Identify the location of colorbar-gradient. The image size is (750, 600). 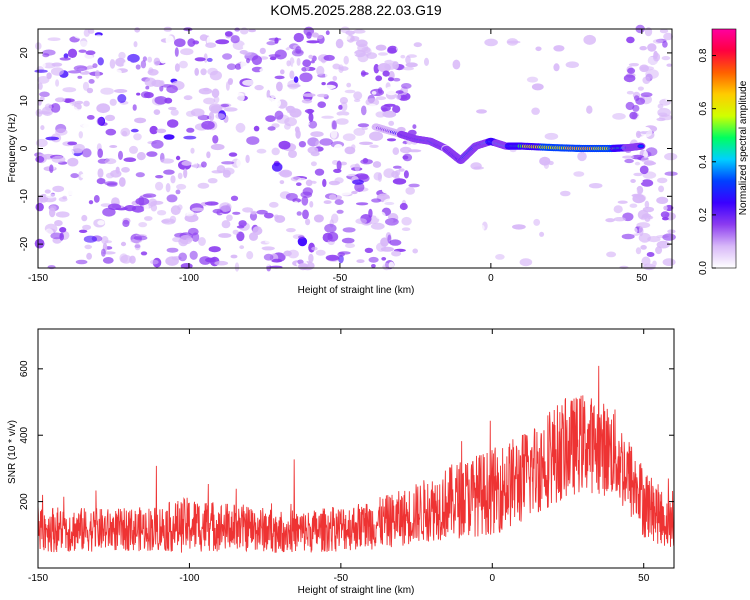
(724, 148).